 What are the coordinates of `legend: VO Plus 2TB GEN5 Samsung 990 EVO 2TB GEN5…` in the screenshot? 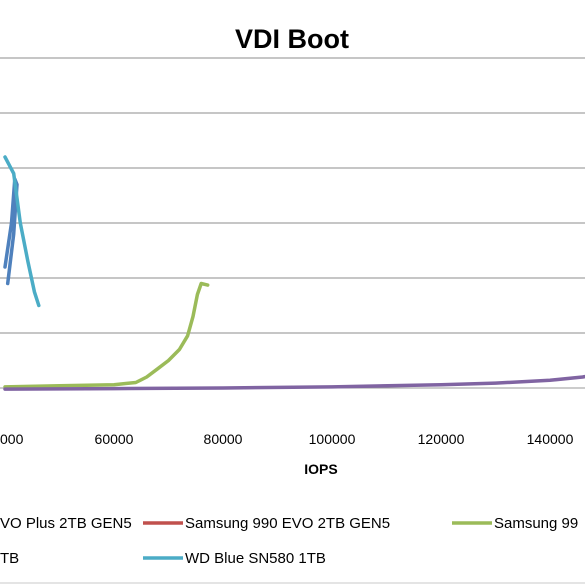 It's located at (289, 541).